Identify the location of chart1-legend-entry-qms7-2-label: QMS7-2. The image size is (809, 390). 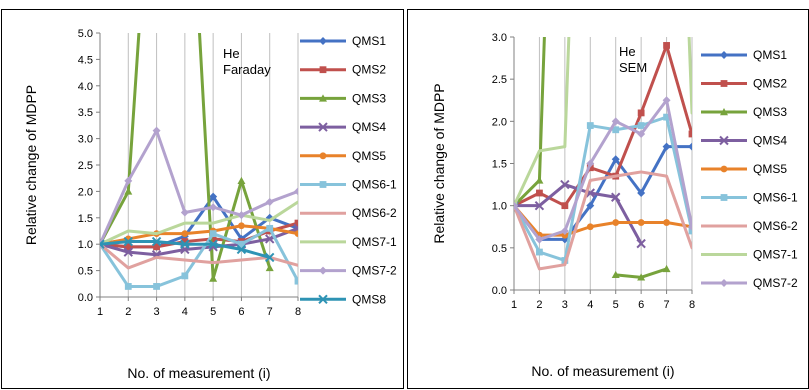
(374, 271).